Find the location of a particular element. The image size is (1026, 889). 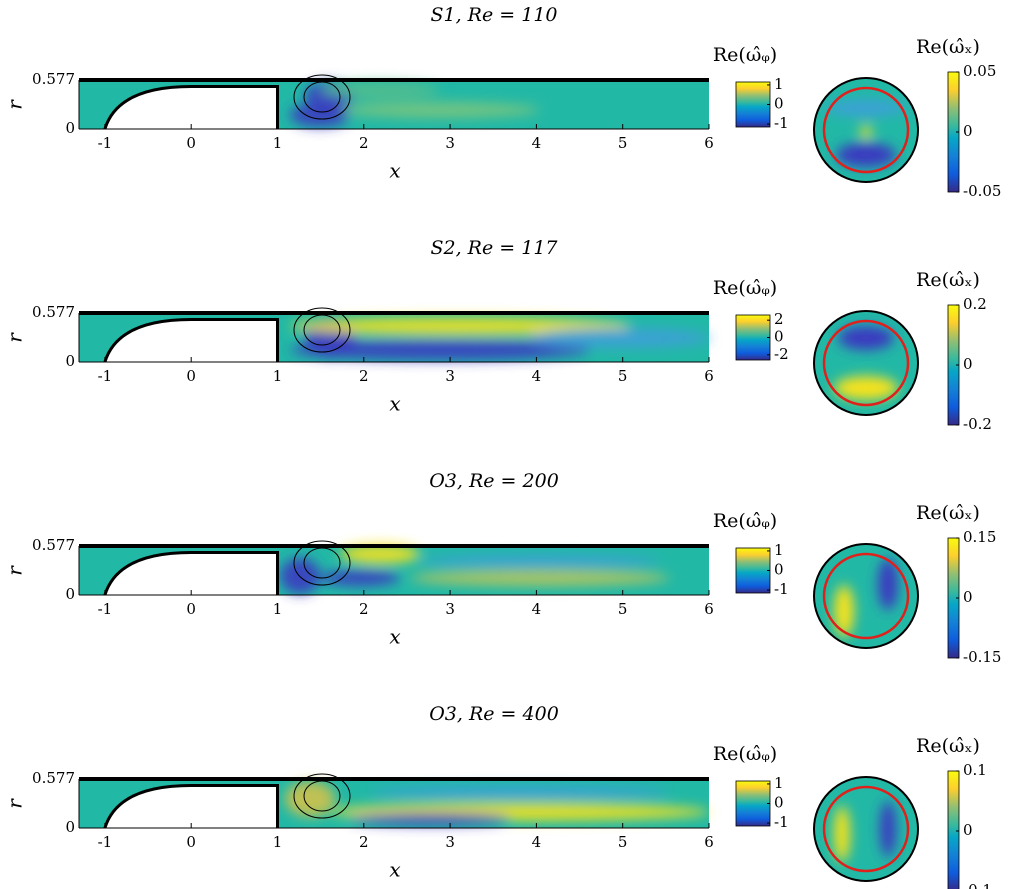

panel-title: O3, Re = 400 is located at coordinates (494, 714).